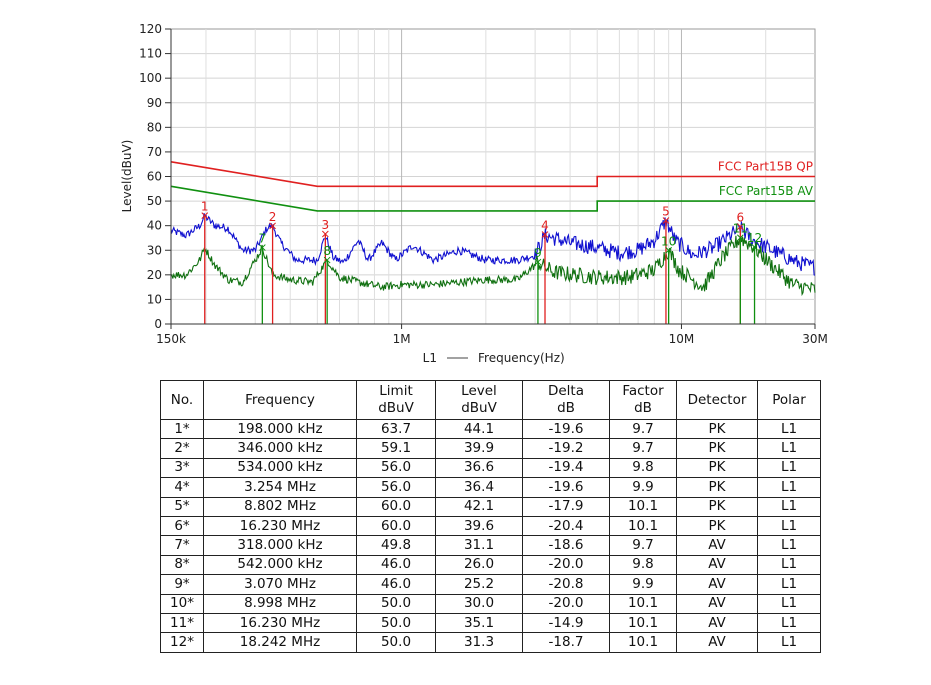 Image resolution: width=931 pixels, height=685 pixels. What do you see at coordinates (566, 391) in the screenshot?
I see `column-header-text: Delta` at bounding box center [566, 391].